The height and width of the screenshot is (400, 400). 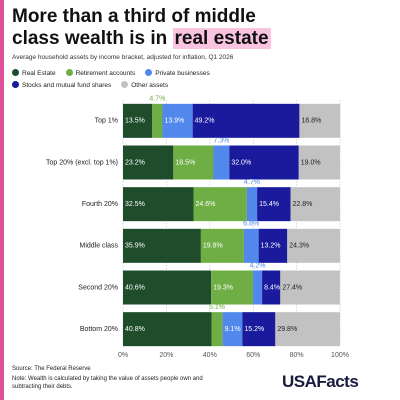 What do you see at coordinates (206, 204) in the screenshot?
I see `data-label: 24.6%` at bounding box center [206, 204].